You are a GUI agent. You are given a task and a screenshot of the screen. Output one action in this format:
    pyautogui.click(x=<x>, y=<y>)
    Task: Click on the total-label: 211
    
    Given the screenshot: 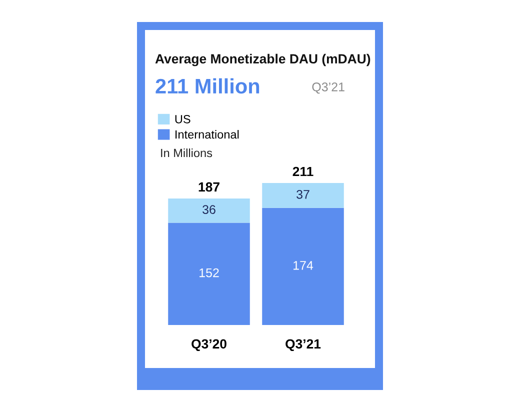 What is the action you would take?
    pyautogui.click(x=303, y=171)
    